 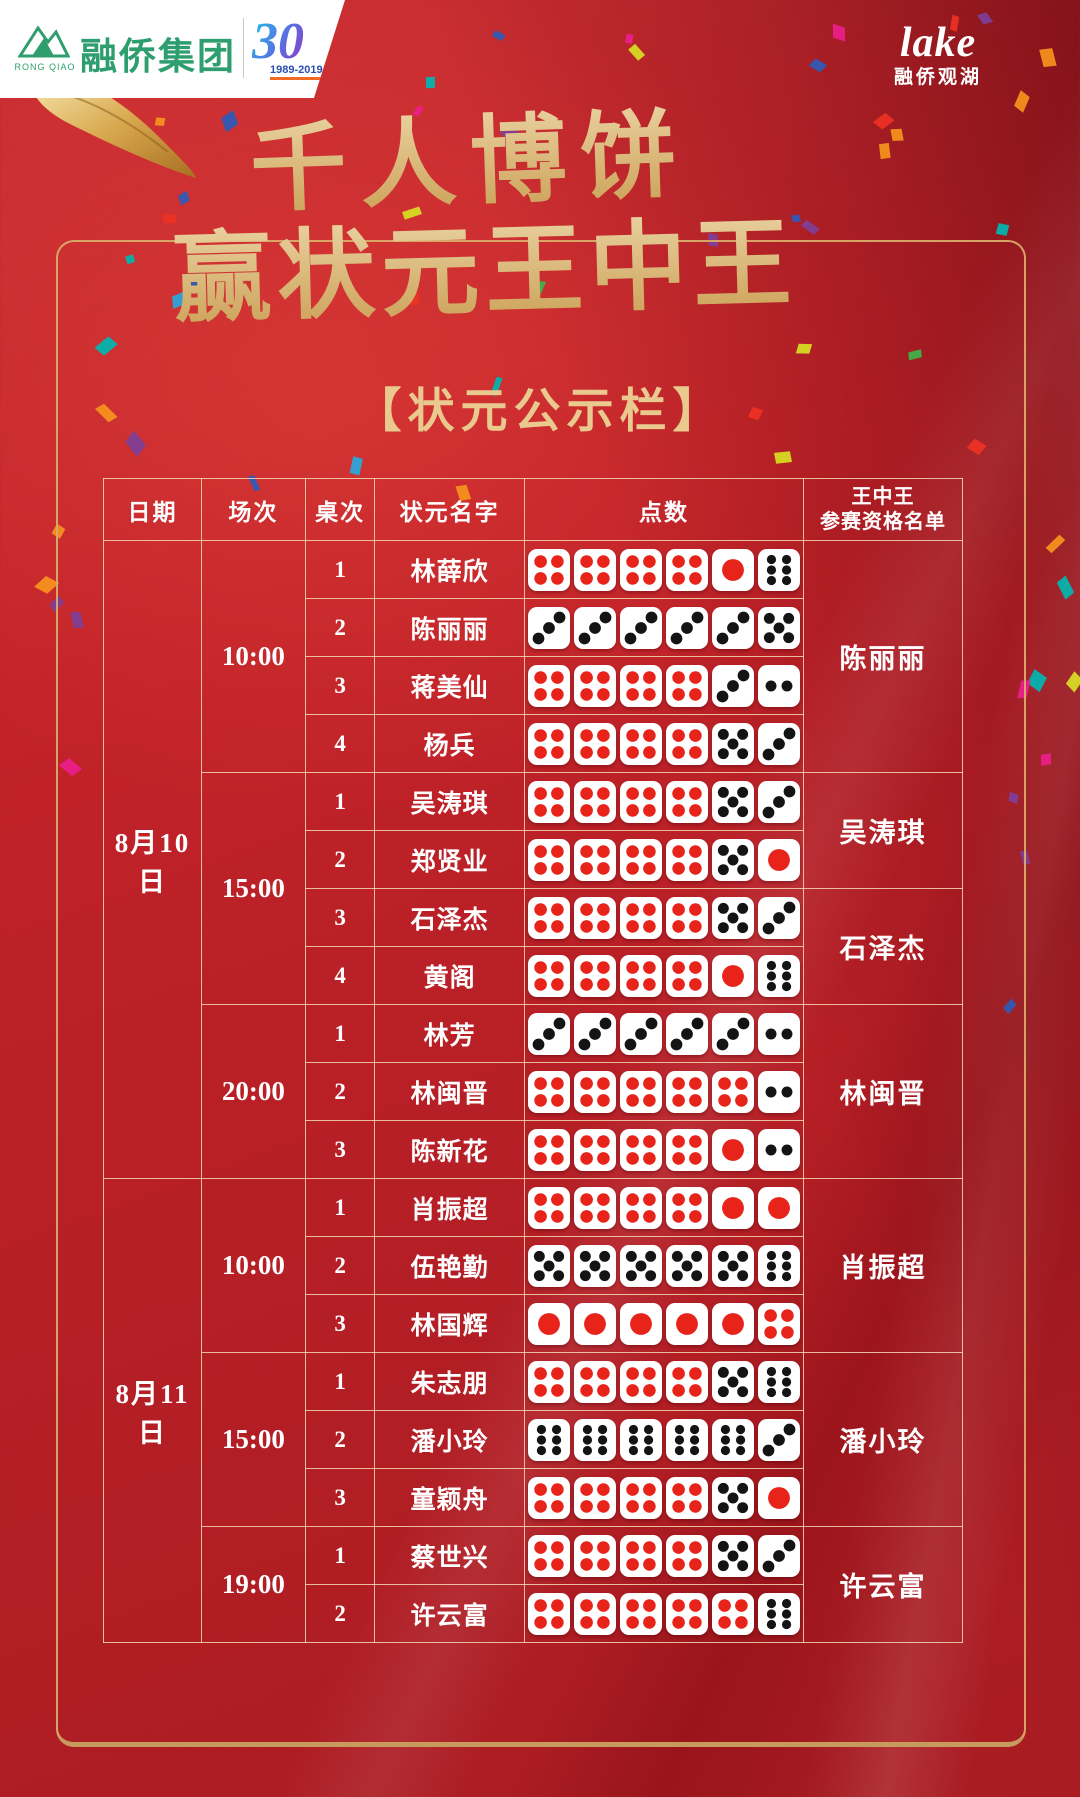 I want to click on champion-name-cell: 朱志朋, so click(x=449, y=1381).